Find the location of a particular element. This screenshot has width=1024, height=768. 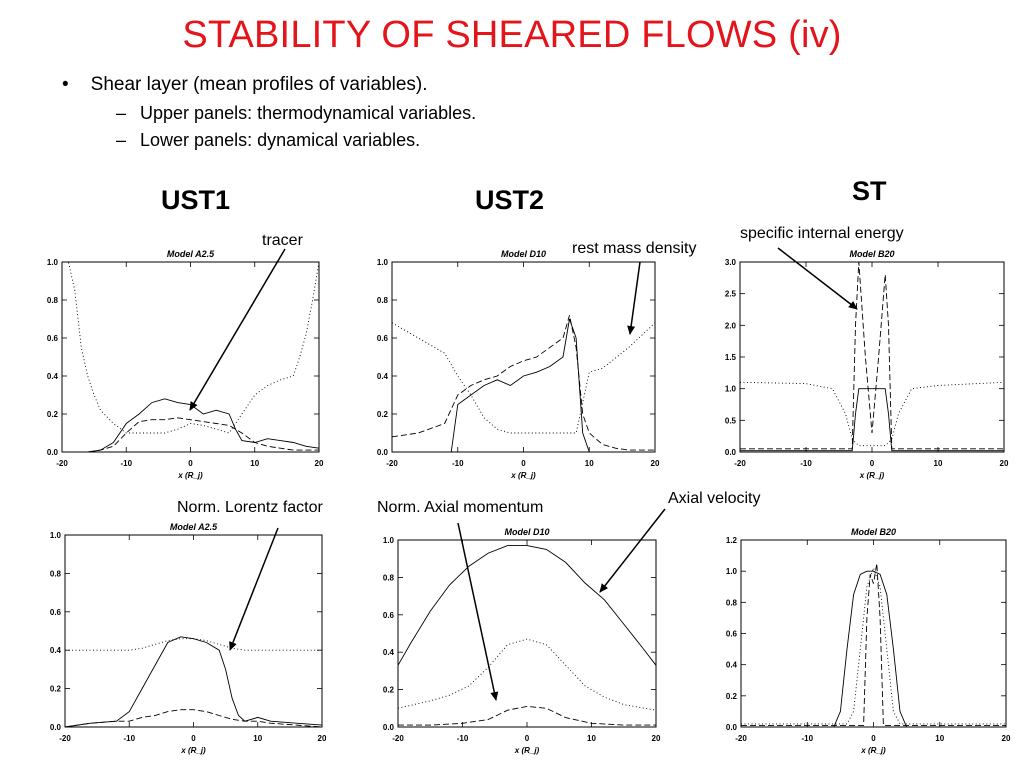

arrow-tracer is located at coordinates (237, 329).